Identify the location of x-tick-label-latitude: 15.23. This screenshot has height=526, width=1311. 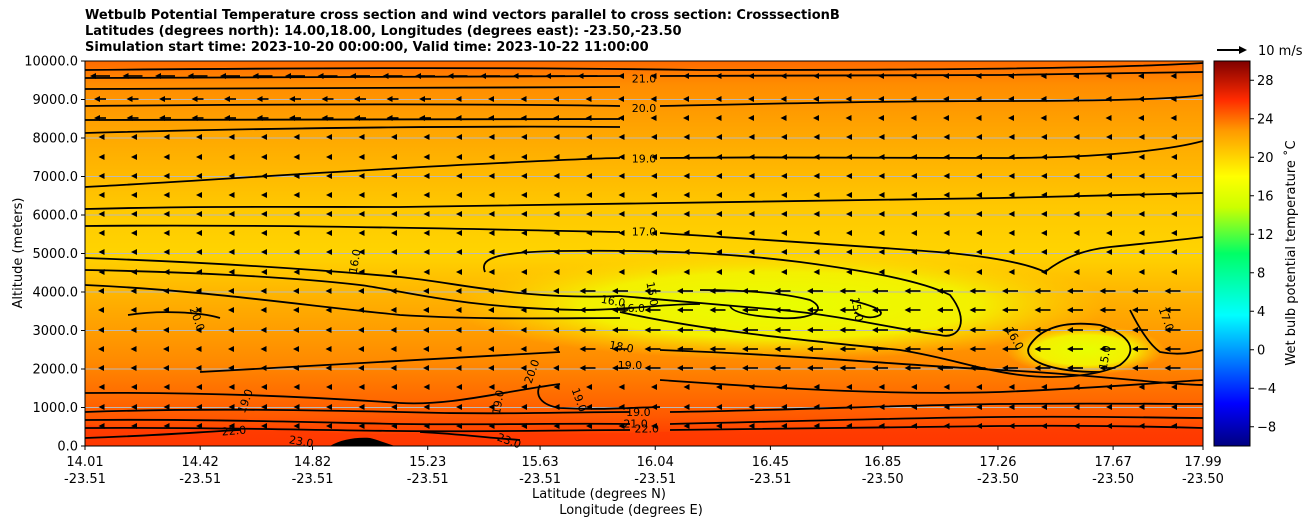
(427, 462).